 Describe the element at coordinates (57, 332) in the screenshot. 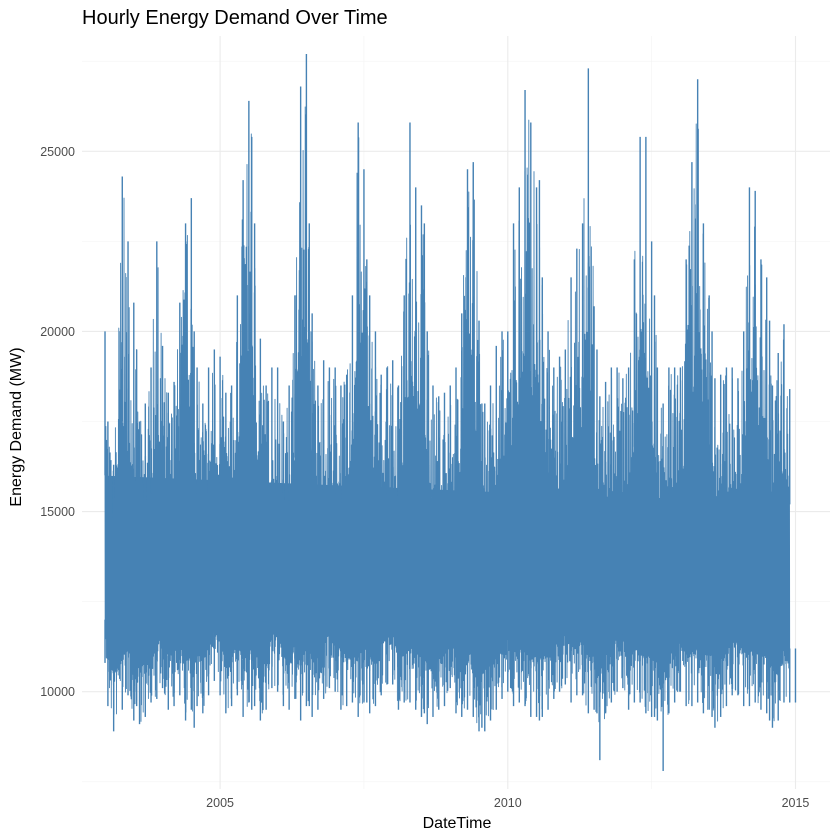

I see `y-tick-label: 20000` at that location.